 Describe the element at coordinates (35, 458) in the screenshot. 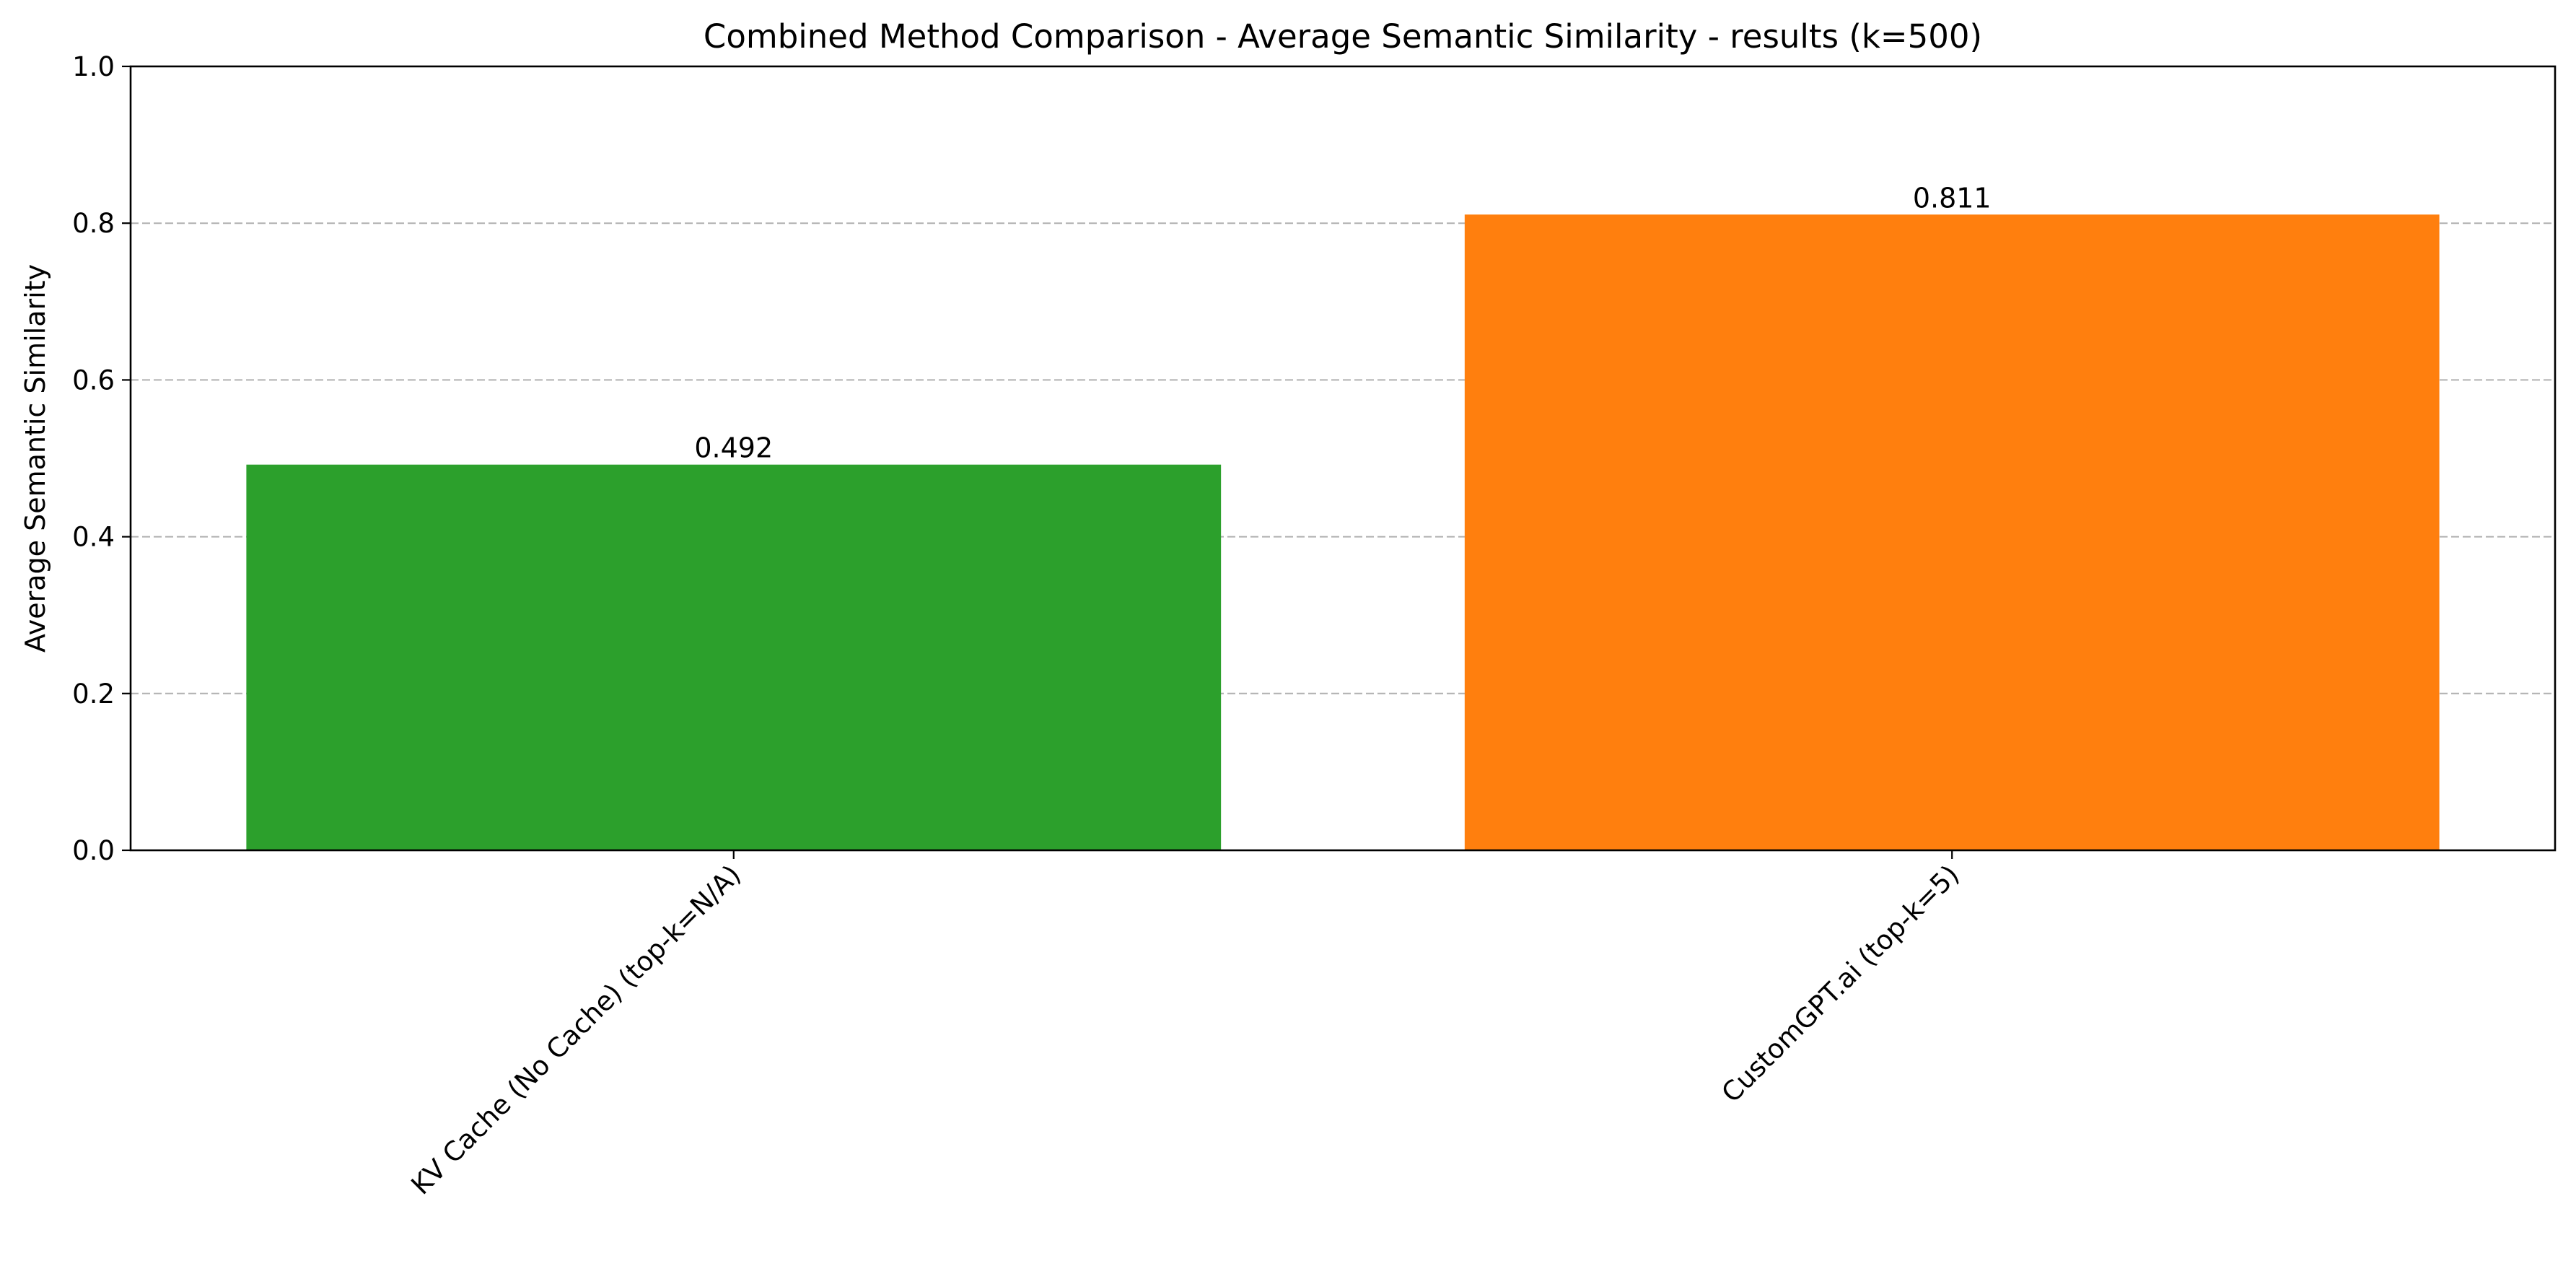

I see `y-axis-label: Average Semantic Similarity` at that location.